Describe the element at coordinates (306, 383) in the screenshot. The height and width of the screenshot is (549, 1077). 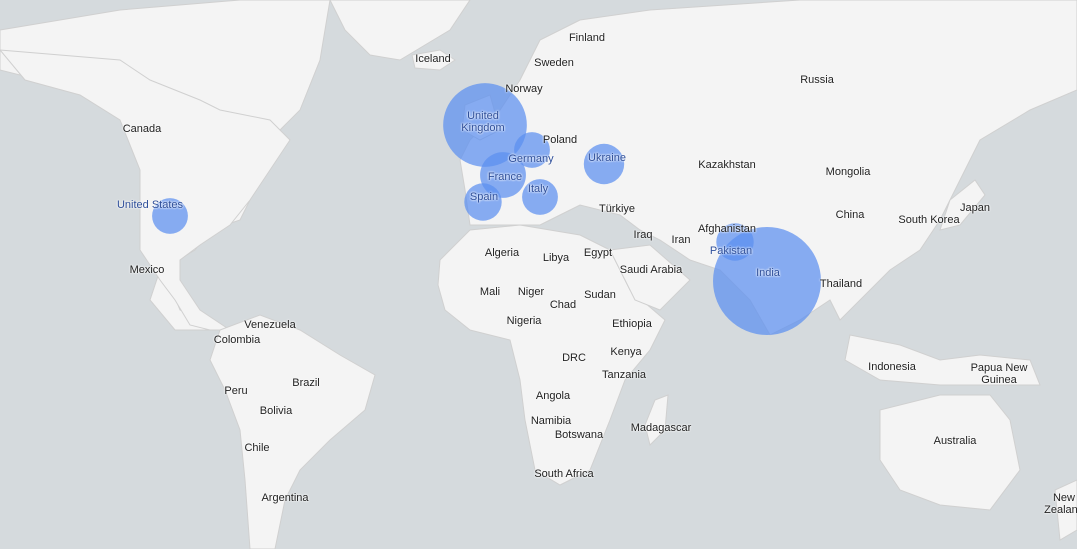
I see `label-brazil: Brazil` at that location.